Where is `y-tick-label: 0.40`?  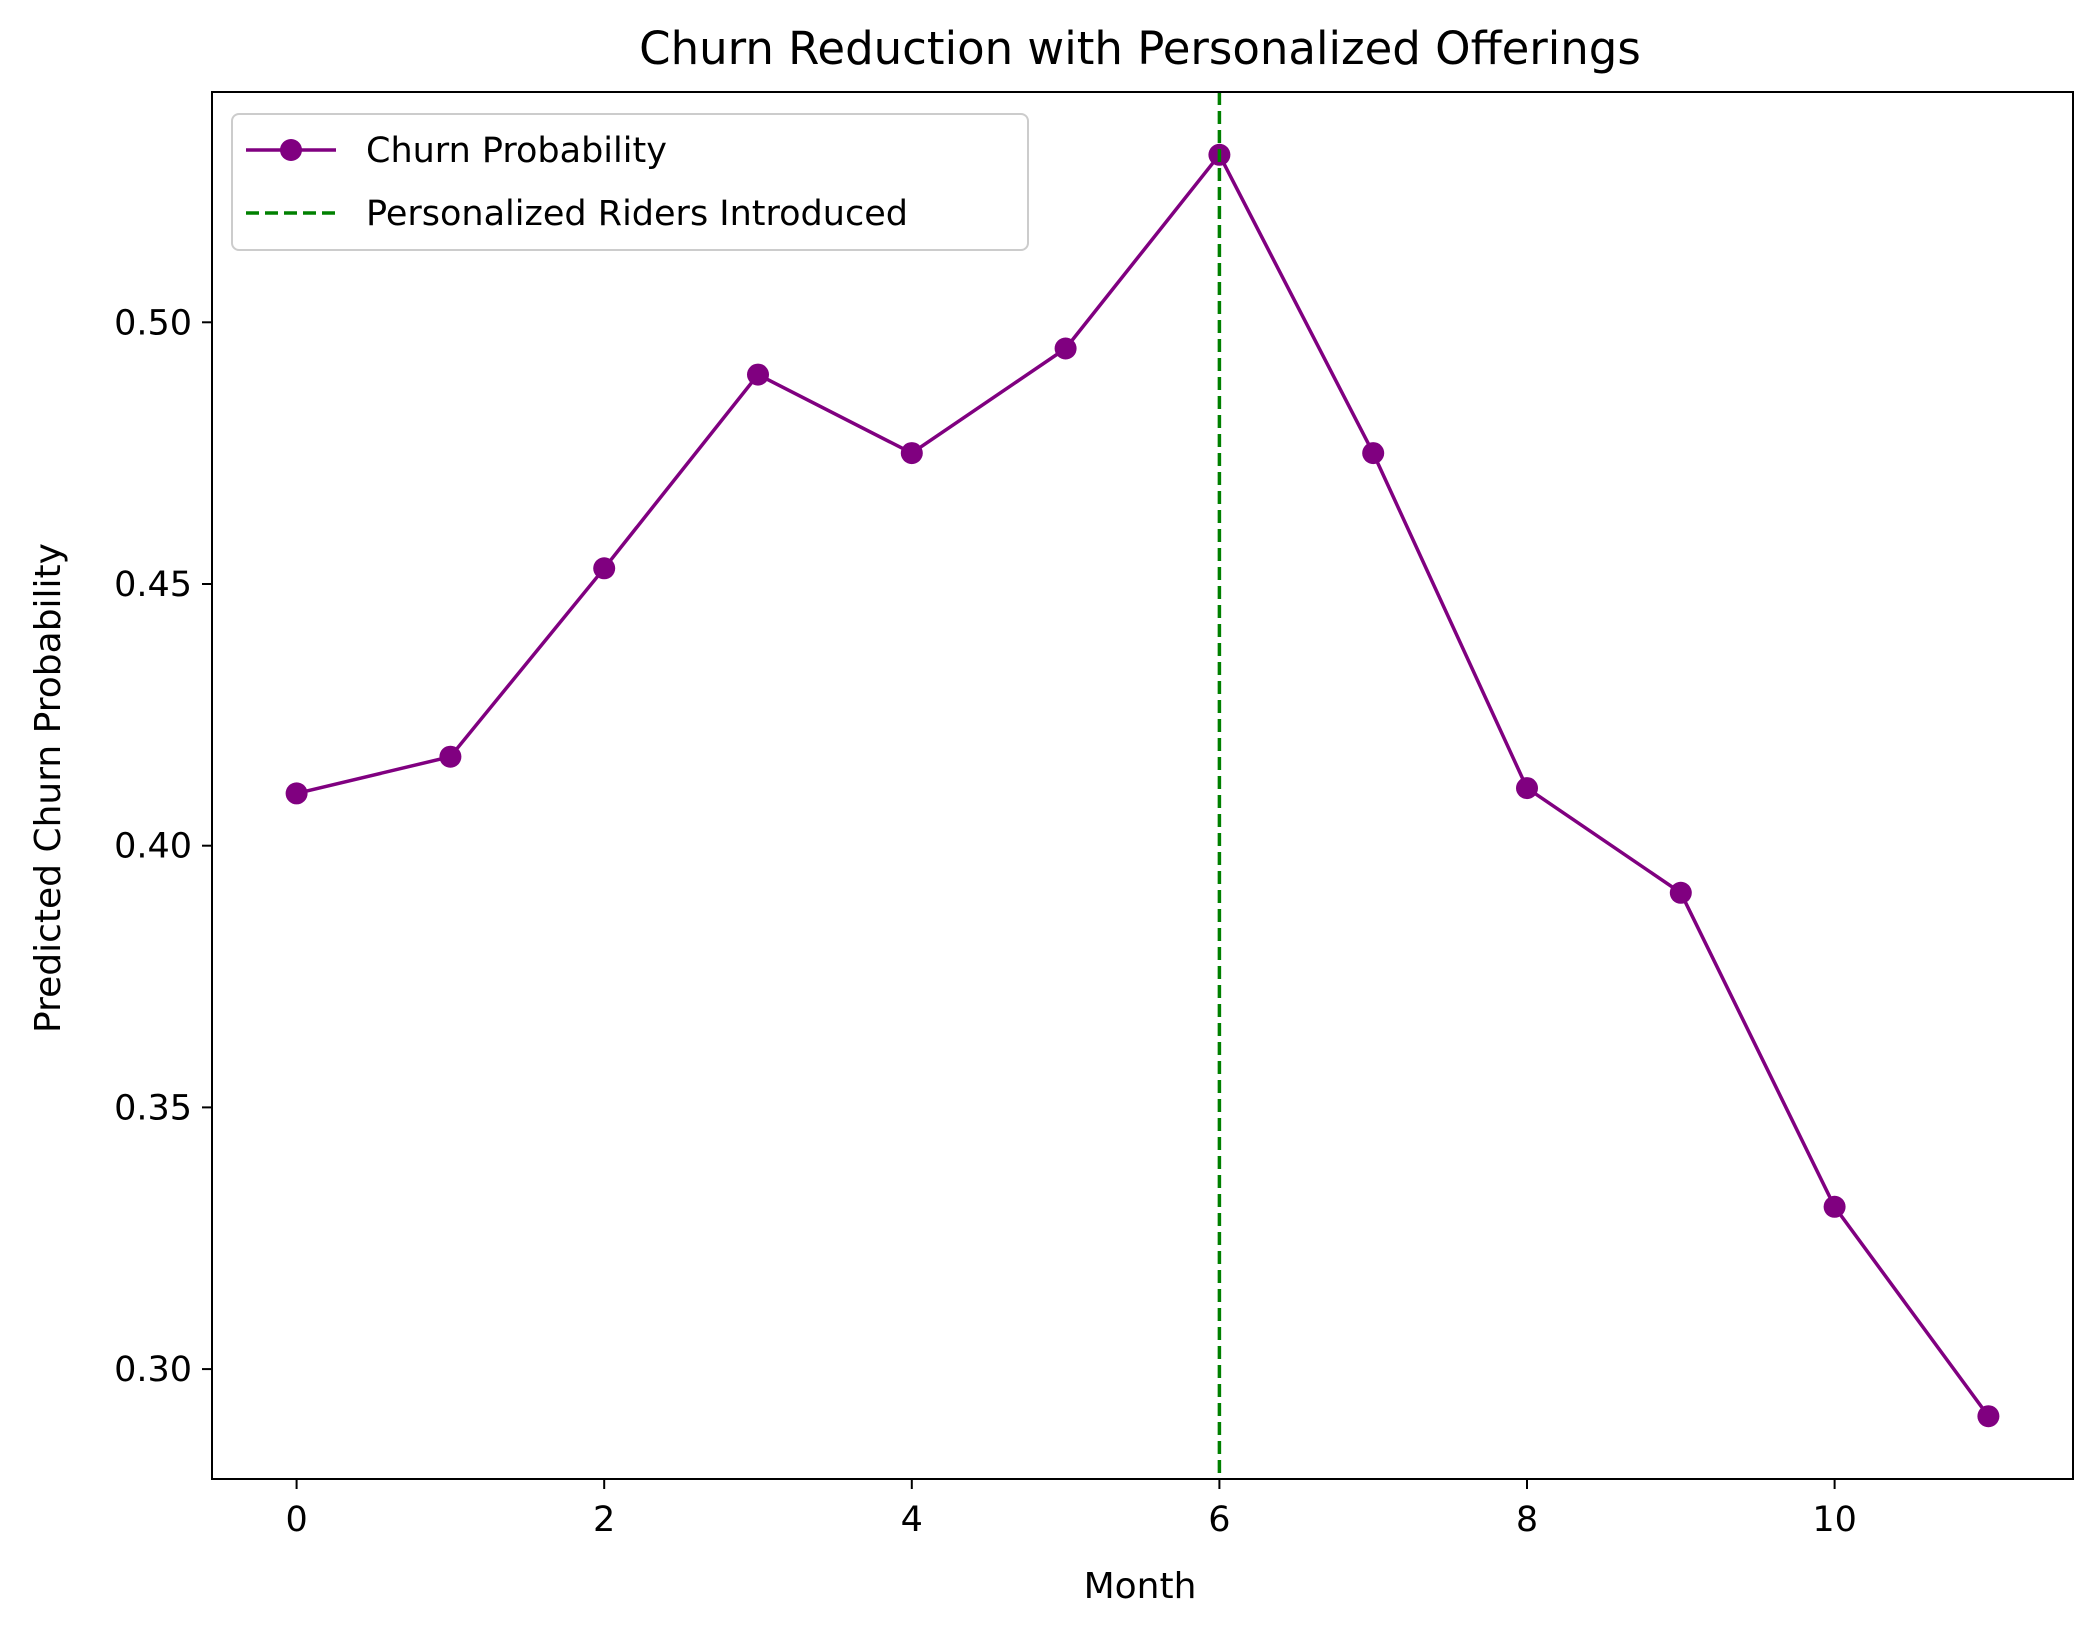 y-tick-label: 0.40 is located at coordinates (153, 847).